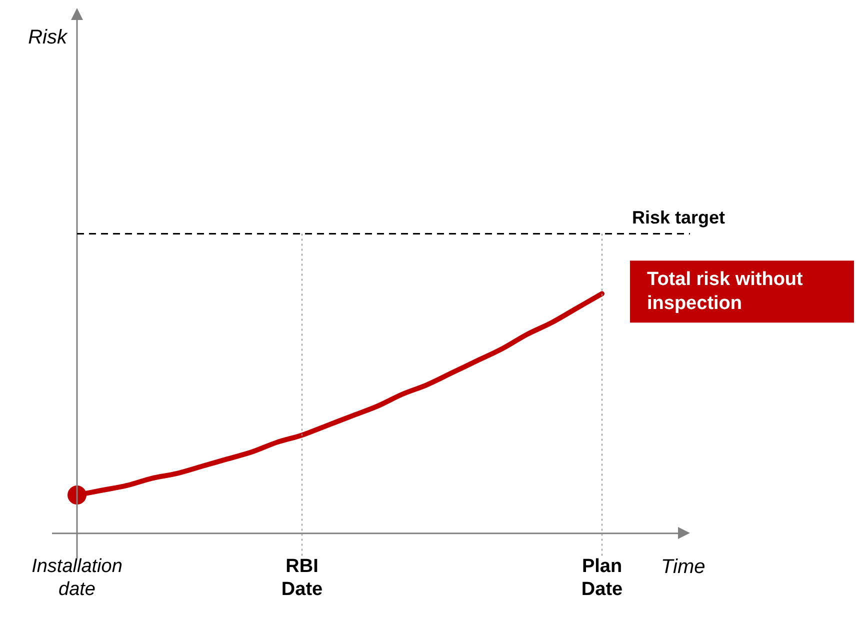  Describe the element at coordinates (77, 578) in the screenshot. I see `x-tick-label: Installation date` at that location.